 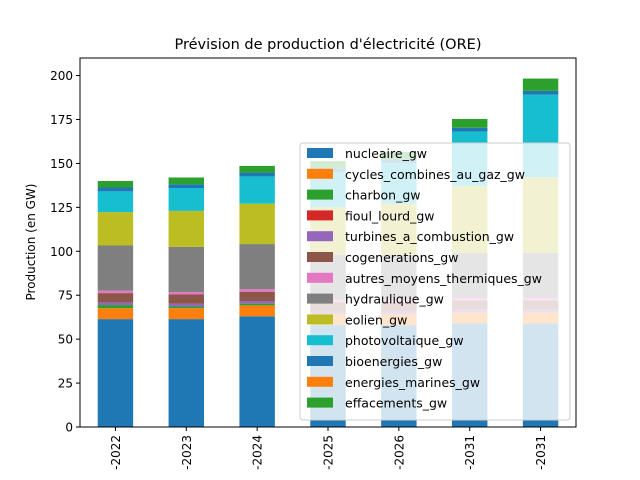 I want to click on y-tick-label: 200, so click(x=61, y=76).